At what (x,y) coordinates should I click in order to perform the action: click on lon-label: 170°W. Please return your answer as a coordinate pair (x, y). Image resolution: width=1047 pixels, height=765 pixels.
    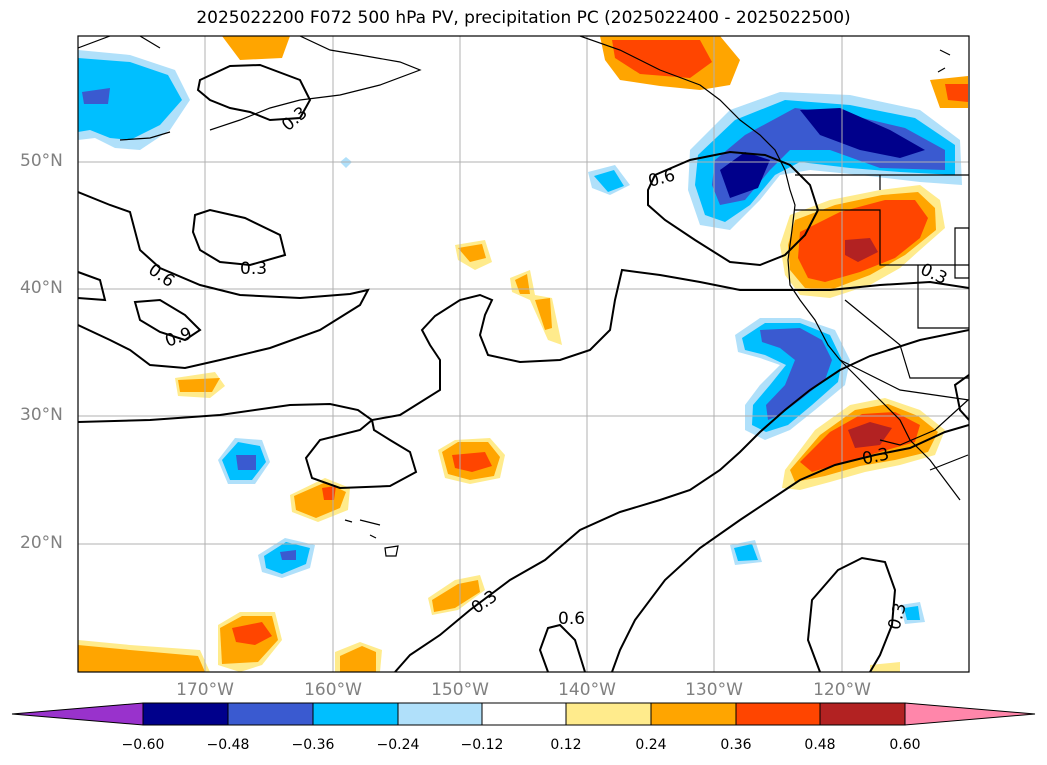
    Looking at the image, I should click on (205, 690).